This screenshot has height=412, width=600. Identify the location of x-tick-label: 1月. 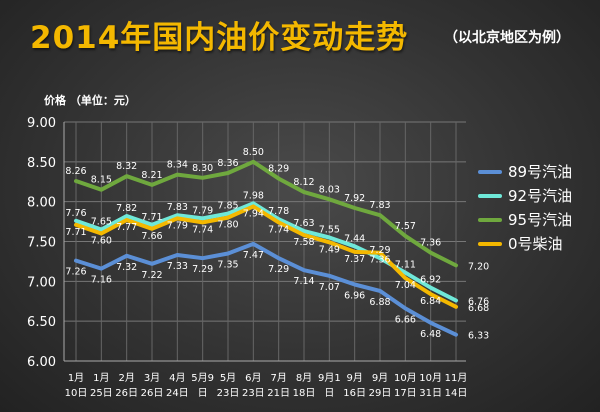
(101, 378).